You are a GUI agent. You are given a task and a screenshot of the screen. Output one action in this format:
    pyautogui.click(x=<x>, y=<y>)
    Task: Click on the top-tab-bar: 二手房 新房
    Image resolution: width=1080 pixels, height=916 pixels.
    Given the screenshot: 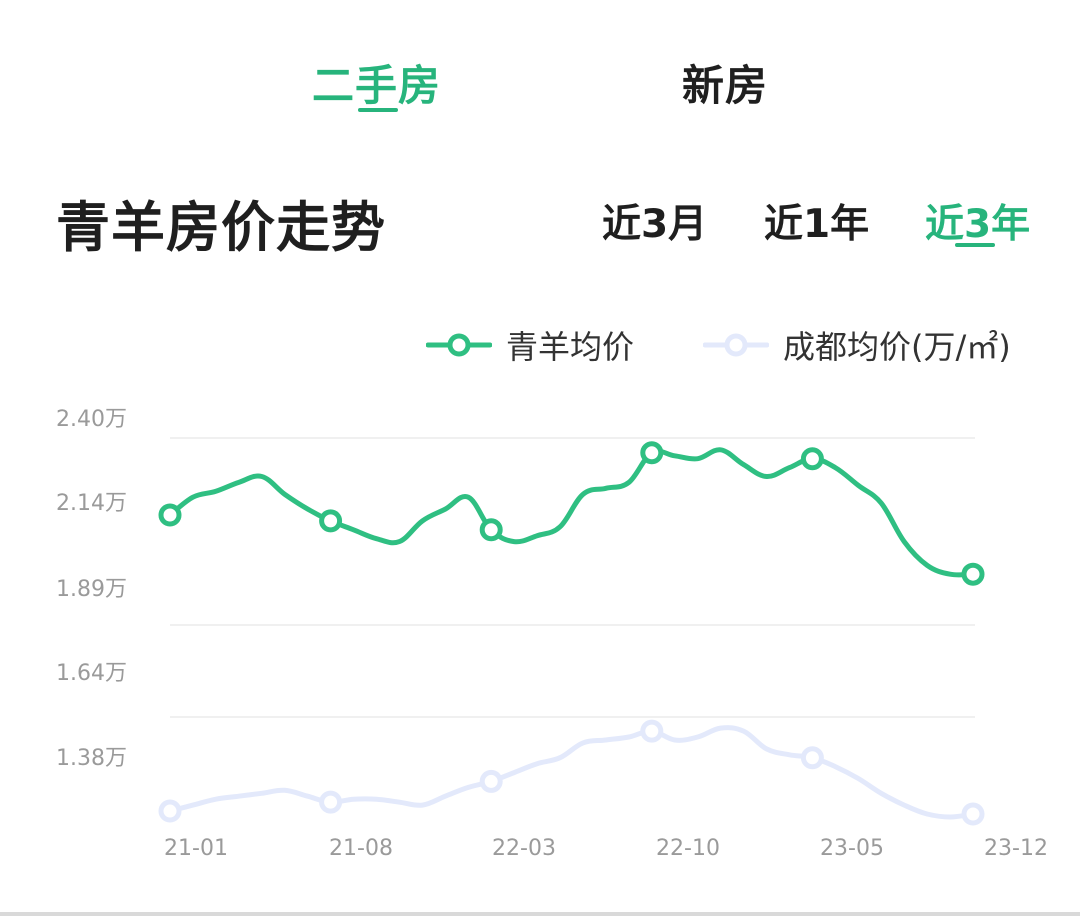 What is the action you would take?
    pyautogui.click(x=540, y=87)
    